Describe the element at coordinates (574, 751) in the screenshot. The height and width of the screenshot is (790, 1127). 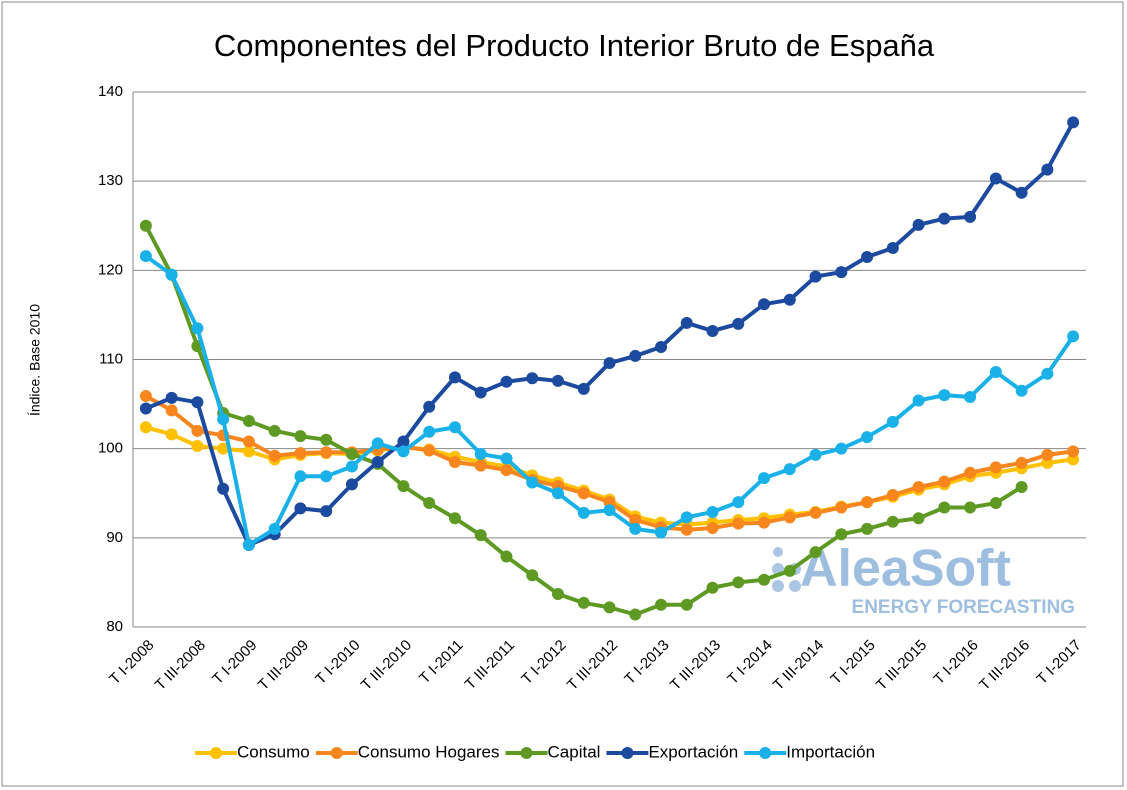
I see `legend-label: Capital` at that location.